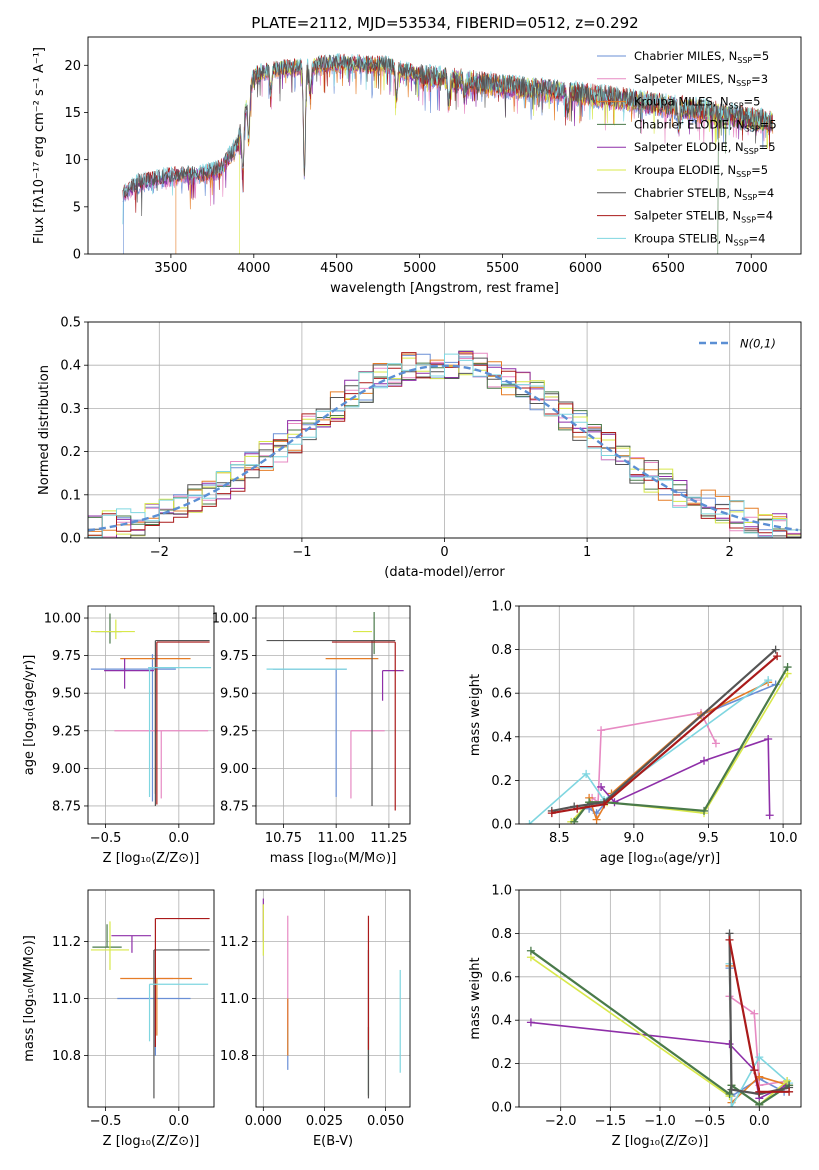 The image size is (819, 1170). What do you see at coordinates (660, 1018) in the screenshot?
I see `plot-area-weight-vs-Z` at bounding box center [660, 1018].